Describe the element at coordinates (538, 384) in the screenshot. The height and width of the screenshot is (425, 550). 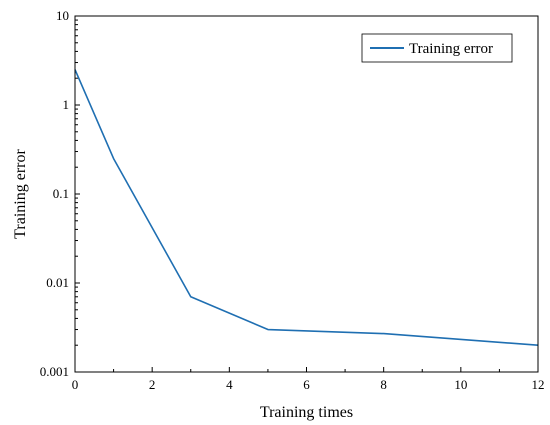
I see `x-tick-label: 12` at that location.